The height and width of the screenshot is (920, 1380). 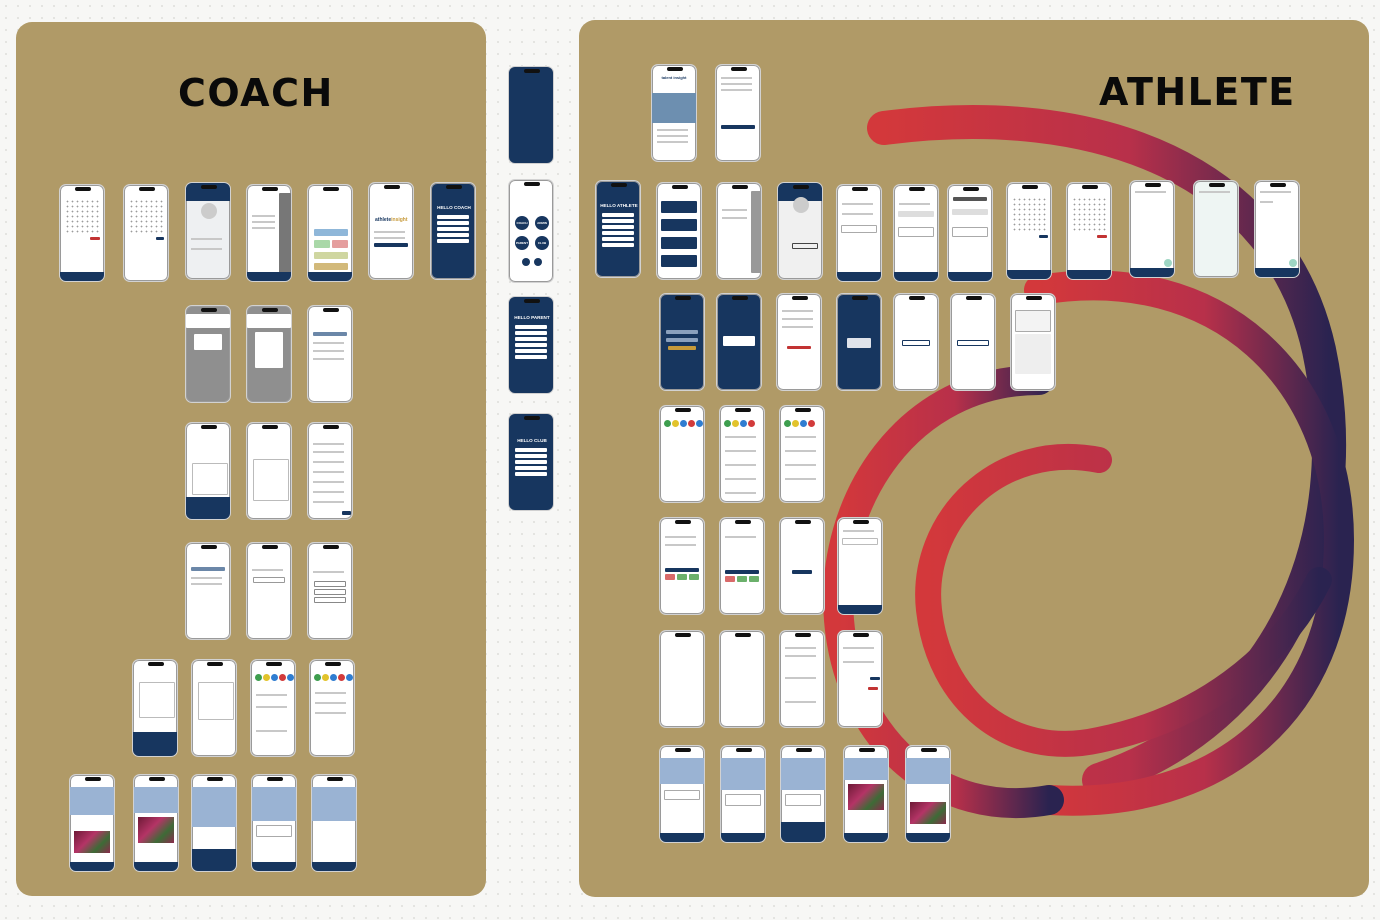 What do you see at coordinates (454, 207) in the screenshot?
I see `hello-coach-label: HELLO COACH` at bounding box center [454, 207].